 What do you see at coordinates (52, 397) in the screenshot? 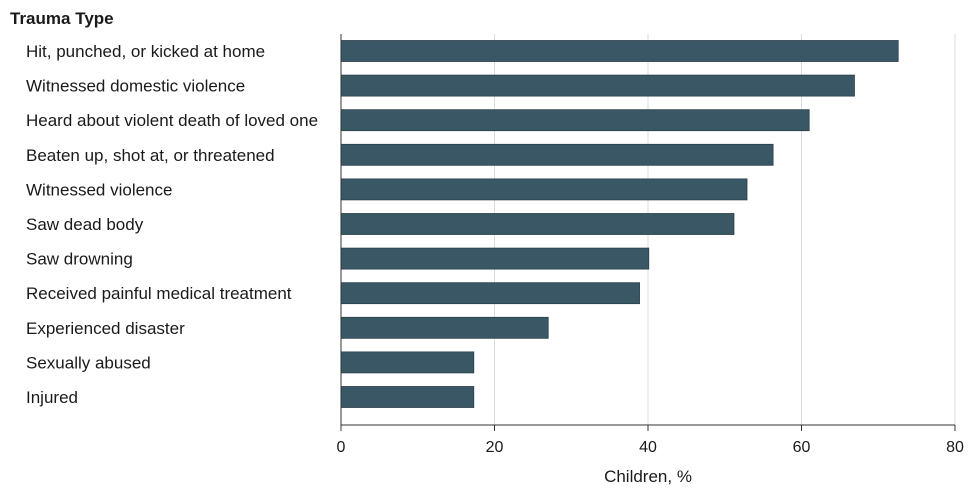
I see `category-label: Injured` at bounding box center [52, 397].